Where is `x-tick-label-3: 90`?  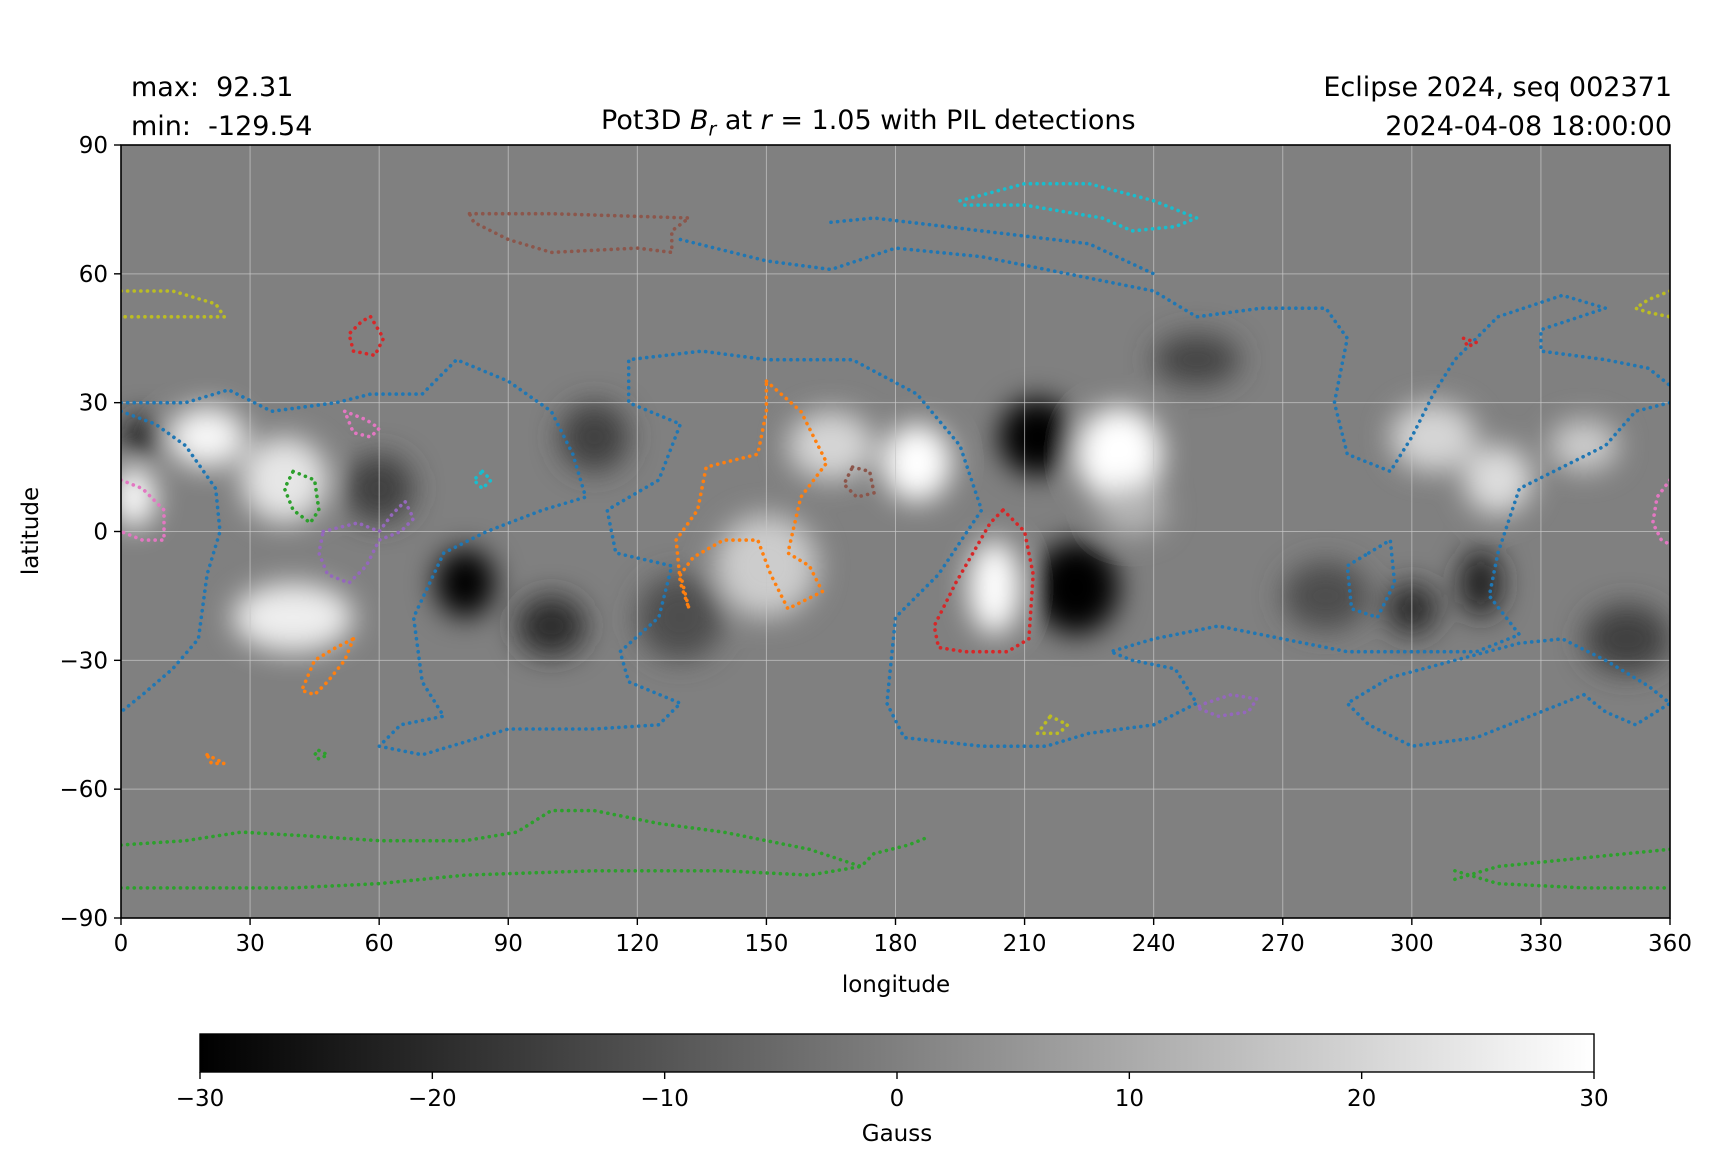
x-tick-label-3: 90 is located at coordinates (508, 944).